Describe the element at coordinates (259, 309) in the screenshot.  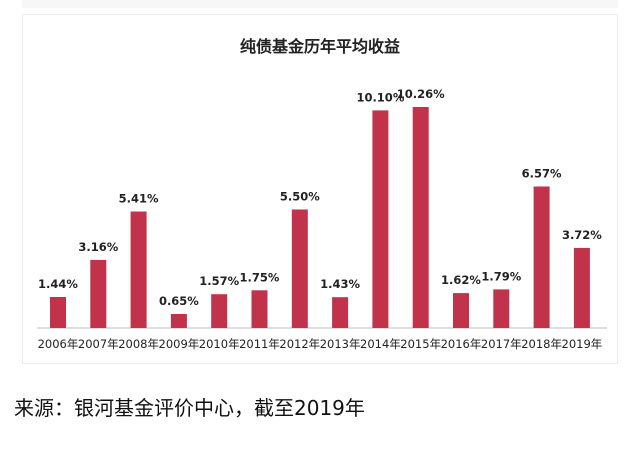
I see `bar-2011年` at that location.